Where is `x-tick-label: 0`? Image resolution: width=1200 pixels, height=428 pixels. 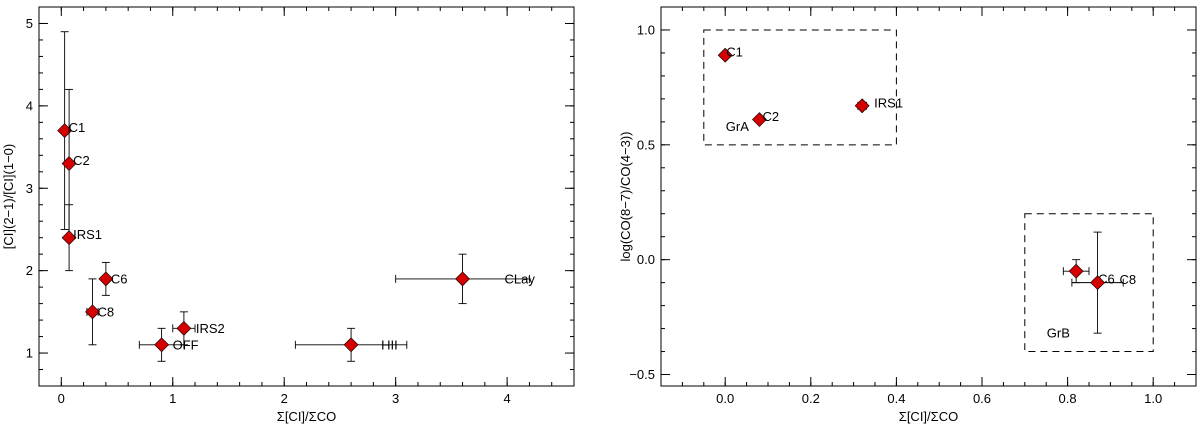 x-tick-label: 0 is located at coordinates (61, 398).